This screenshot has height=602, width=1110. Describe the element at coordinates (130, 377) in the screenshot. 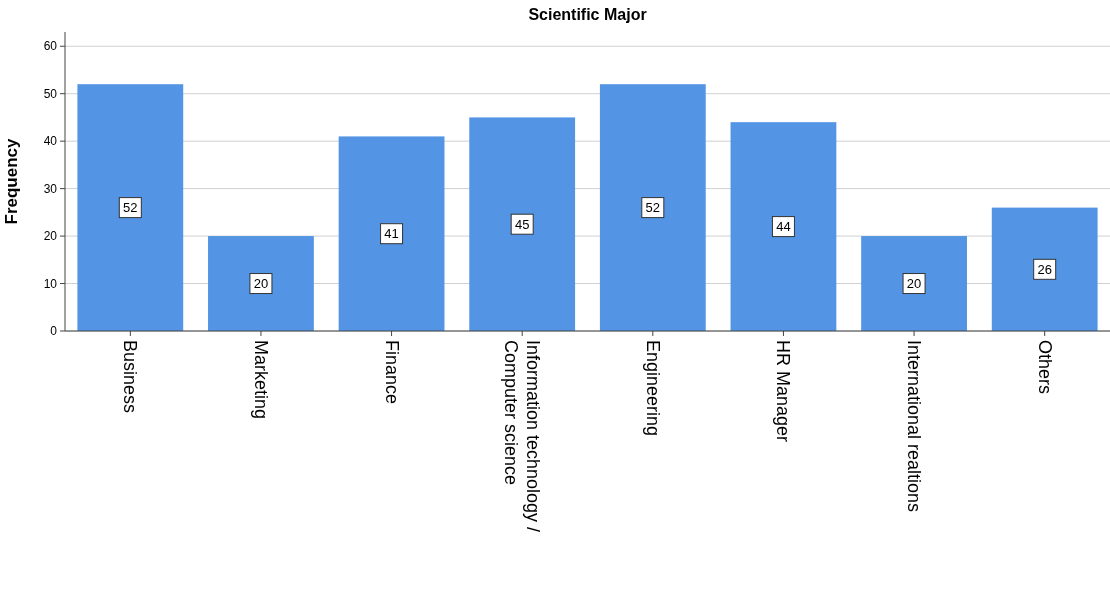

I see `x-tick-label: Business` at that location.